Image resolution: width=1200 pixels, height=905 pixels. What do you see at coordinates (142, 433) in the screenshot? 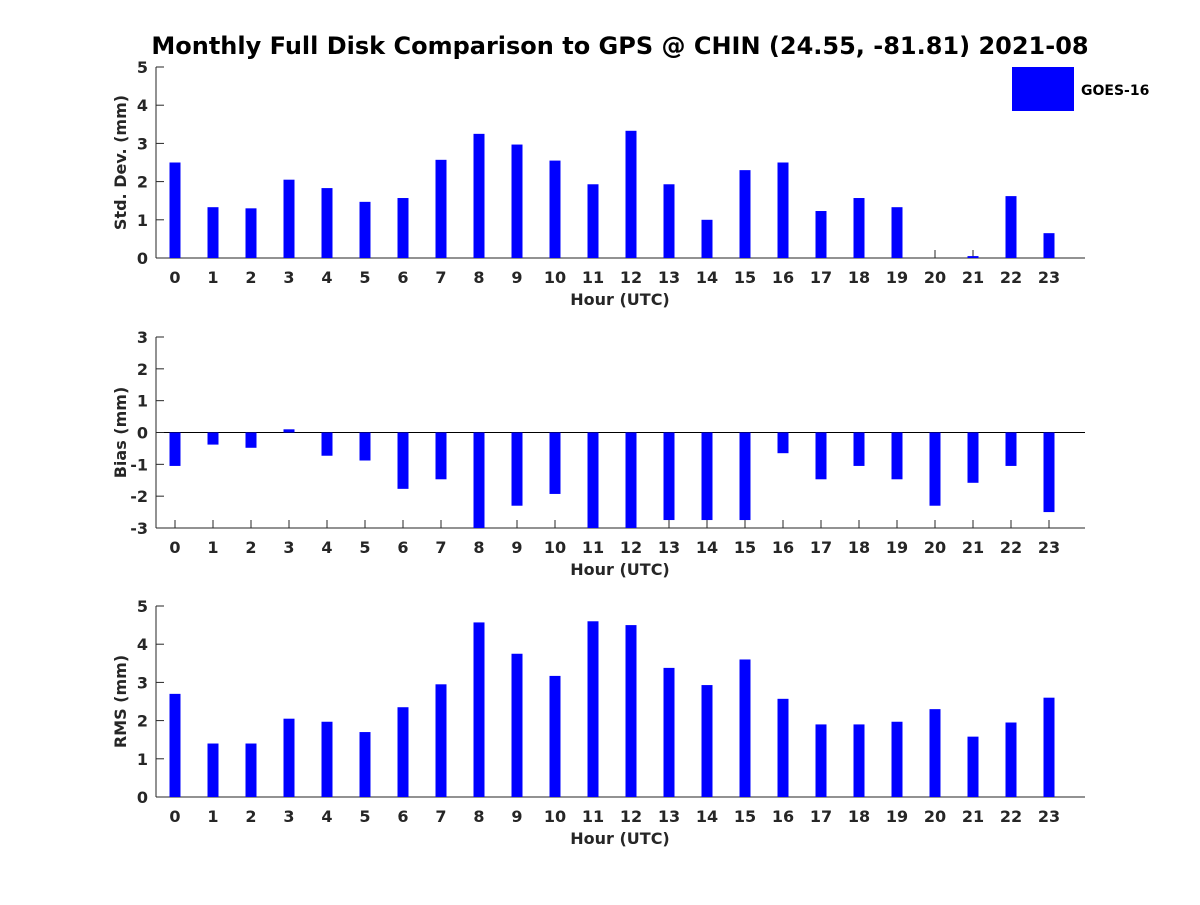
I see `y-tick-label: 0` at bounding box center [142, 433].